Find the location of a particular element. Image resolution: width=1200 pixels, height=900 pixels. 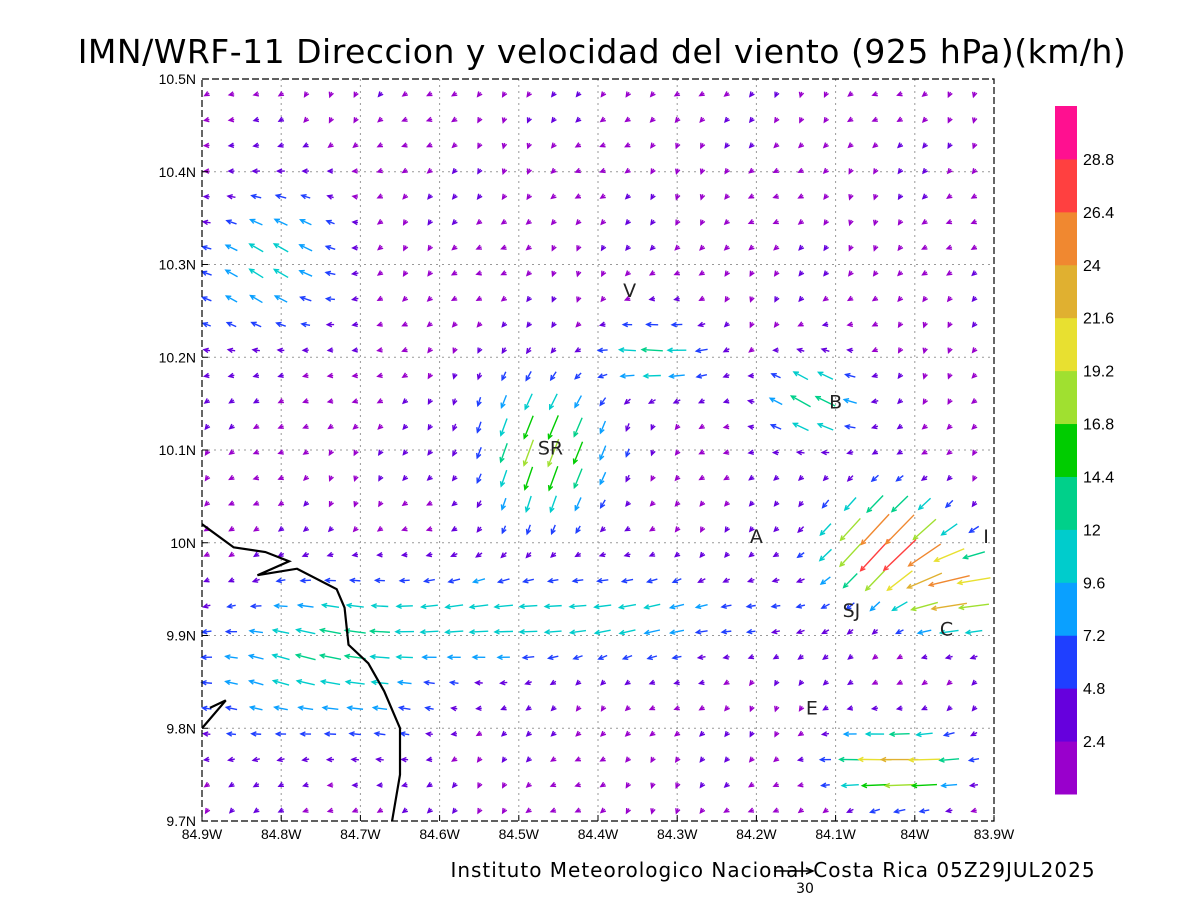

coastline-path is located at coordinates (214, 714).